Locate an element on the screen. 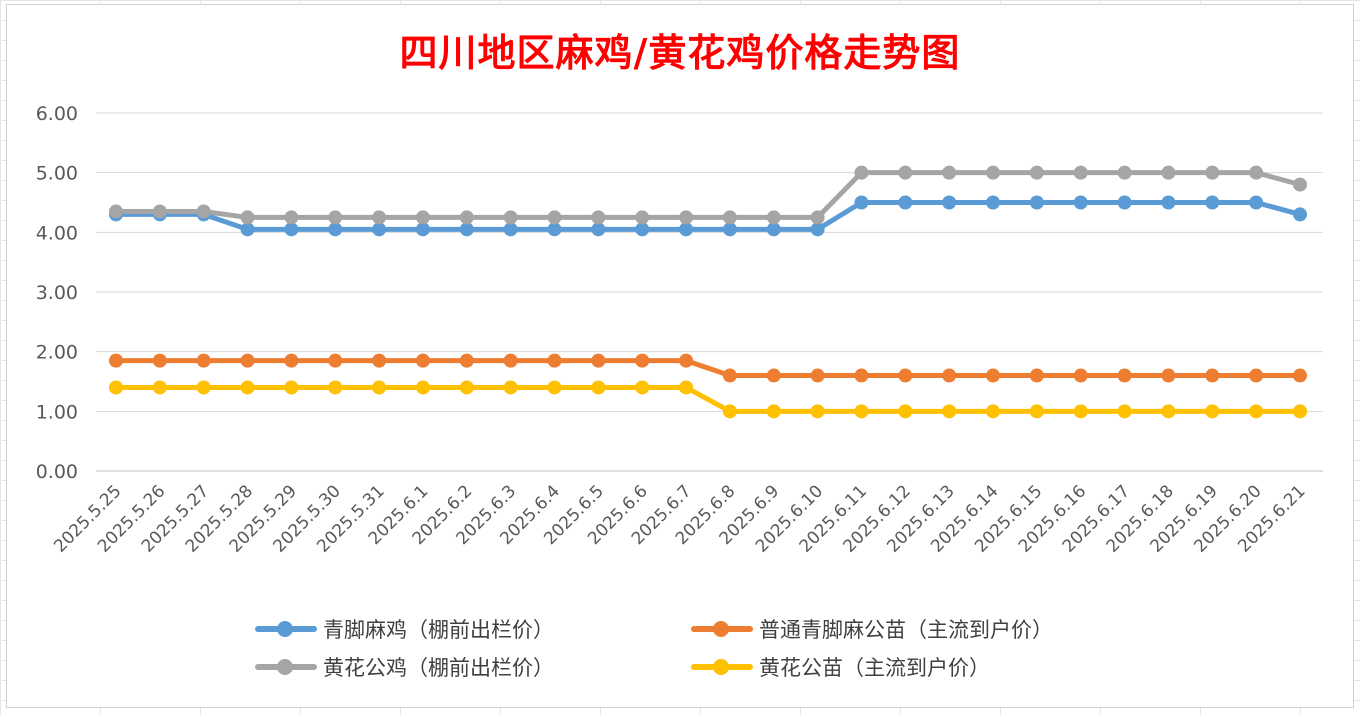 The height and width of the screenshot is (715, 1360). legend-item-1: 普通青脚麻公苗（主流到户价） is located at coordinates (872, 629).